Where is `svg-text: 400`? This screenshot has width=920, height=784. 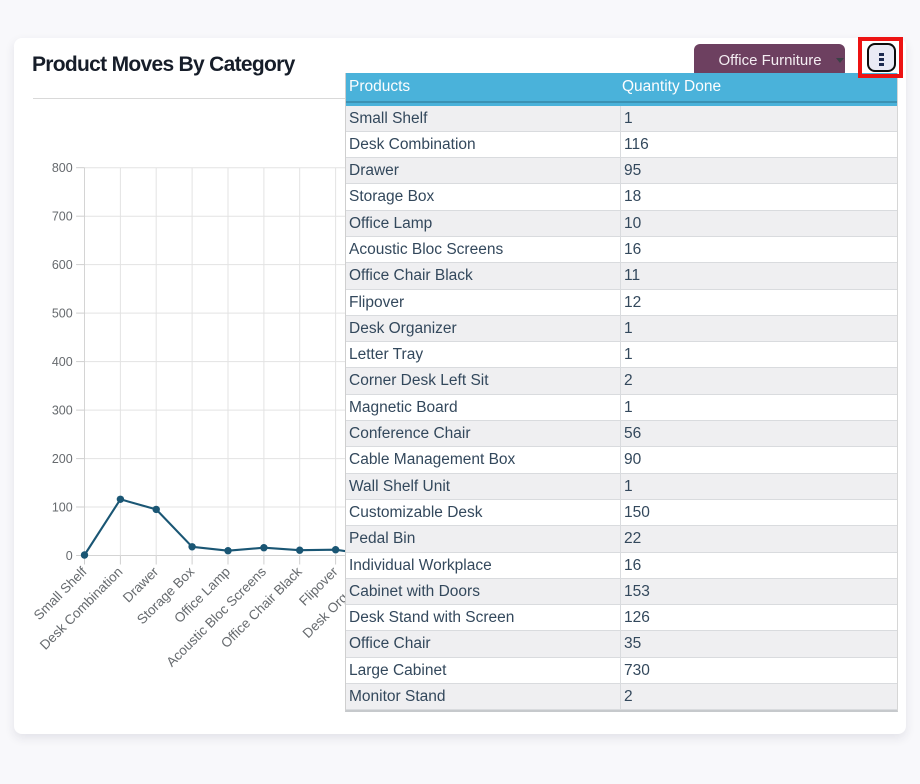
svg-text: 400 is located at coordinates (62, 362).